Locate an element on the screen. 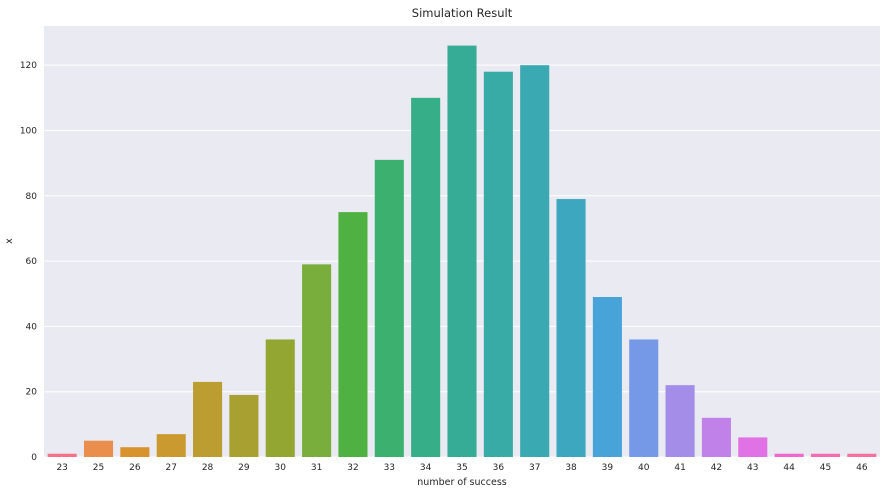 This screenshot has width=887, height=493. y-tick-label: 60 is located at coordinates (32, 262).